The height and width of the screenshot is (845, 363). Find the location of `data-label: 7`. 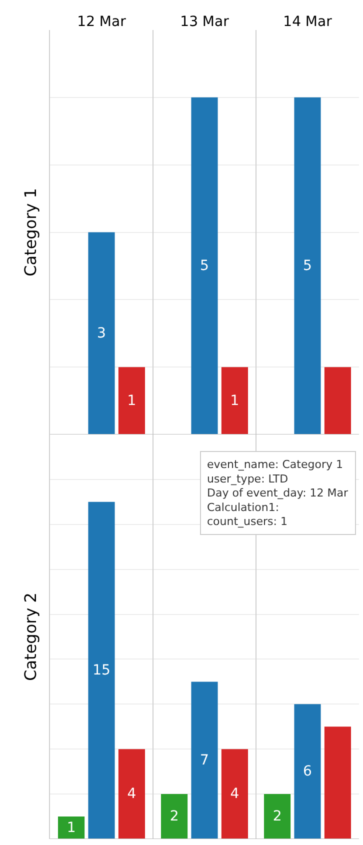

data-label: 7 is located at coordinates (204, 760).